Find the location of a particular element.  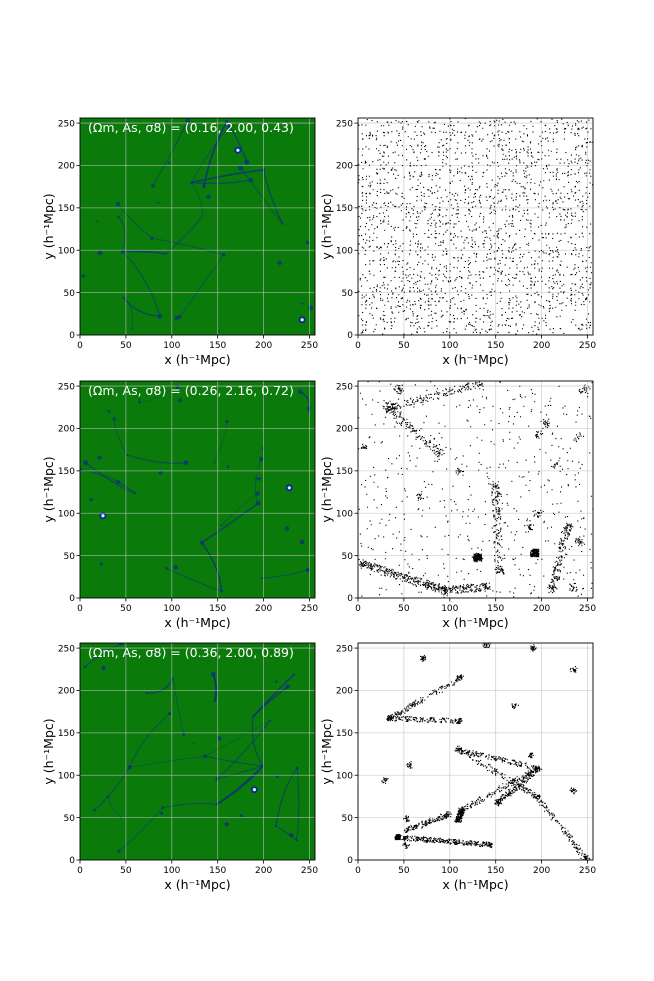

cosmology-parameters-label: (Ωm, As, σ8) = (0.16, 2.00, 0.43) is located at coordinates (191, 127).